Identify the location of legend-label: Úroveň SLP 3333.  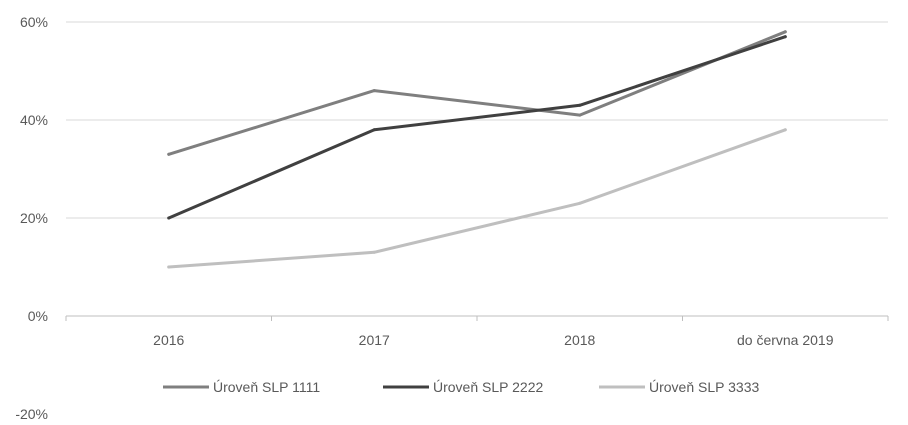
(704, 387).